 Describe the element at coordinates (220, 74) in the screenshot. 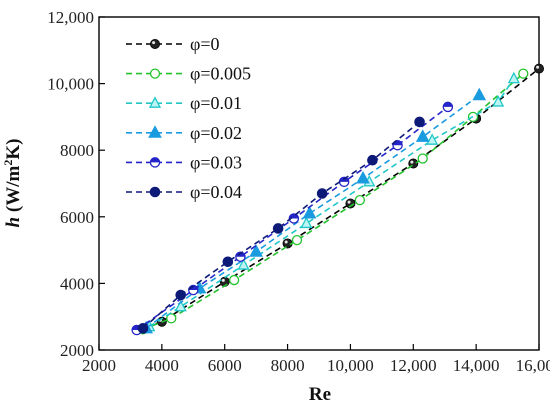

I see `legend-label: φ=0.005` at that location.